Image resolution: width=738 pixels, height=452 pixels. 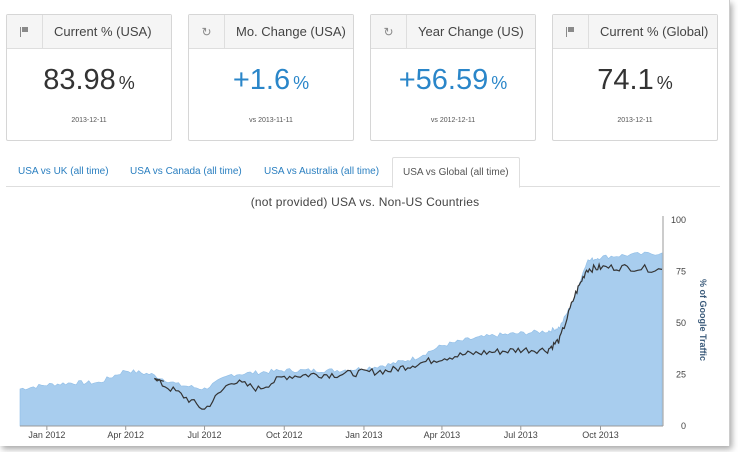 What do you see at coordinates (681, 375) in the screenshot?
I see `y-tick-label: 25` at bounding box center [681, 375].